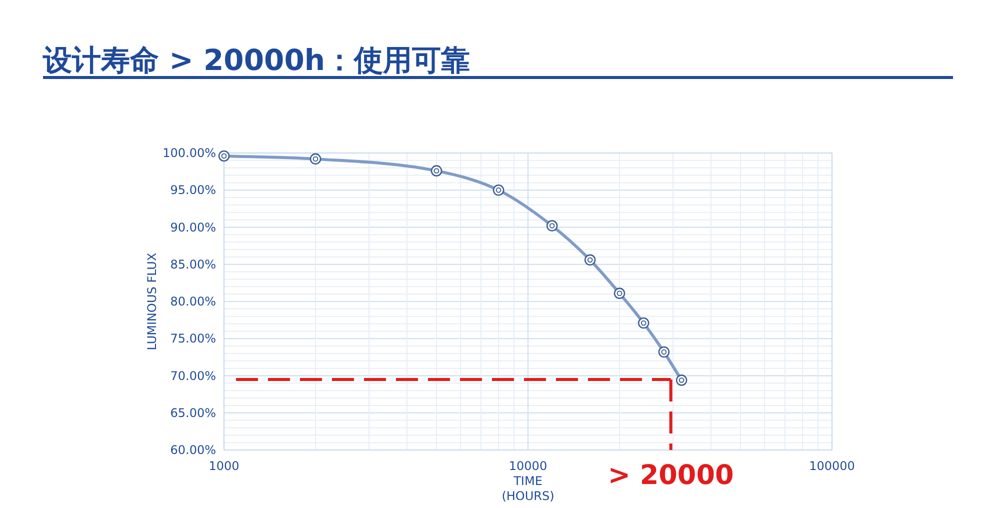 This screenshot has height=508, width=991. I want to click on x-tick-label: 100000, so click(832, 466).